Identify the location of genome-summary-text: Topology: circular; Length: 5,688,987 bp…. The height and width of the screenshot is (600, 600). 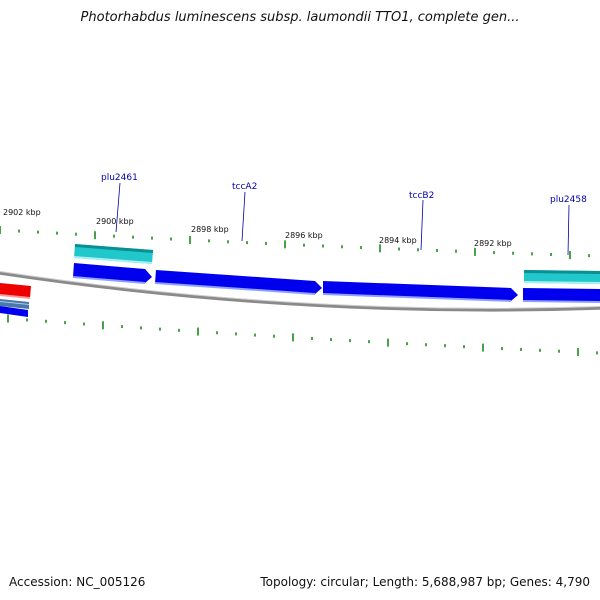
(425, 582).